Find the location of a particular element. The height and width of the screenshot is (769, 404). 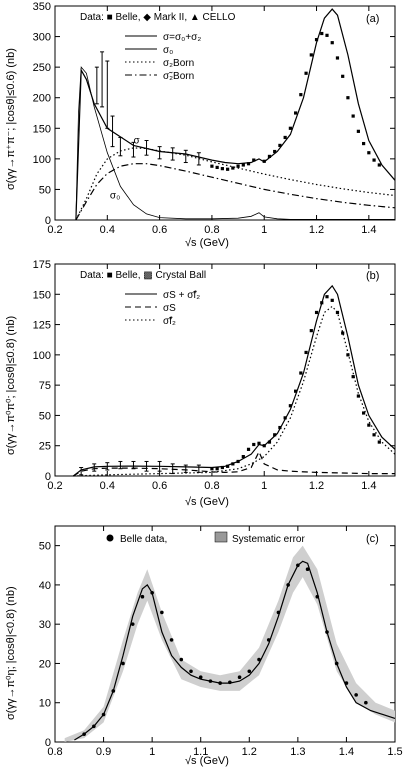

x-tick-label: 1.2 is located at coordinates (249, 752).